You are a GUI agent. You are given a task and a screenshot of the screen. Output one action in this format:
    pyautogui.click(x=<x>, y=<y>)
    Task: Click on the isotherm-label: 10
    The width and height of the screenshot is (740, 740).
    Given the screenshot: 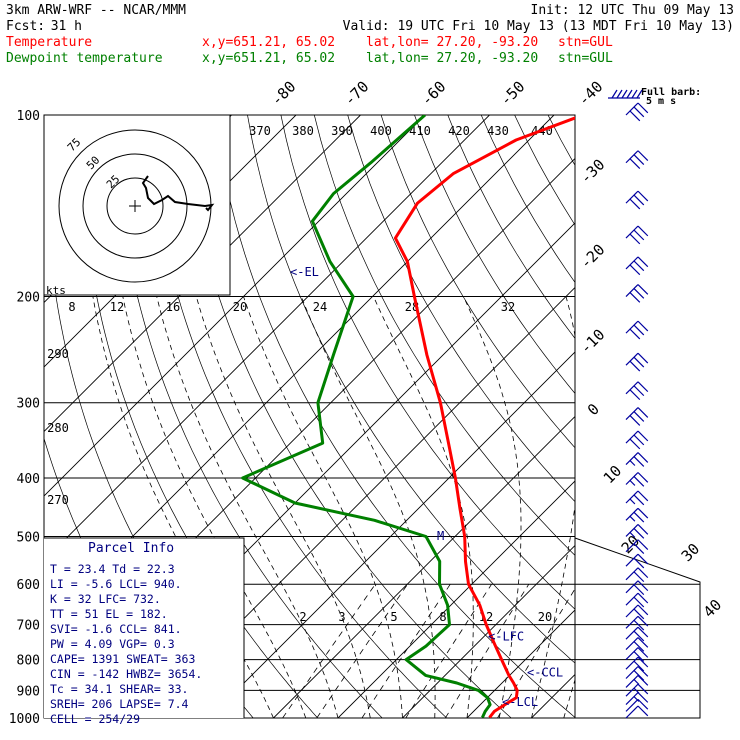 What is the action you would take?
    pyautogui.click(x=613, y=475)
    